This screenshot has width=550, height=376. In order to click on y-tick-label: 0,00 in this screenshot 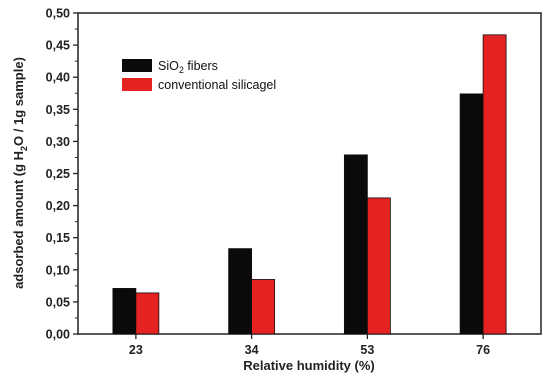, I will do `click(58, 335)`.